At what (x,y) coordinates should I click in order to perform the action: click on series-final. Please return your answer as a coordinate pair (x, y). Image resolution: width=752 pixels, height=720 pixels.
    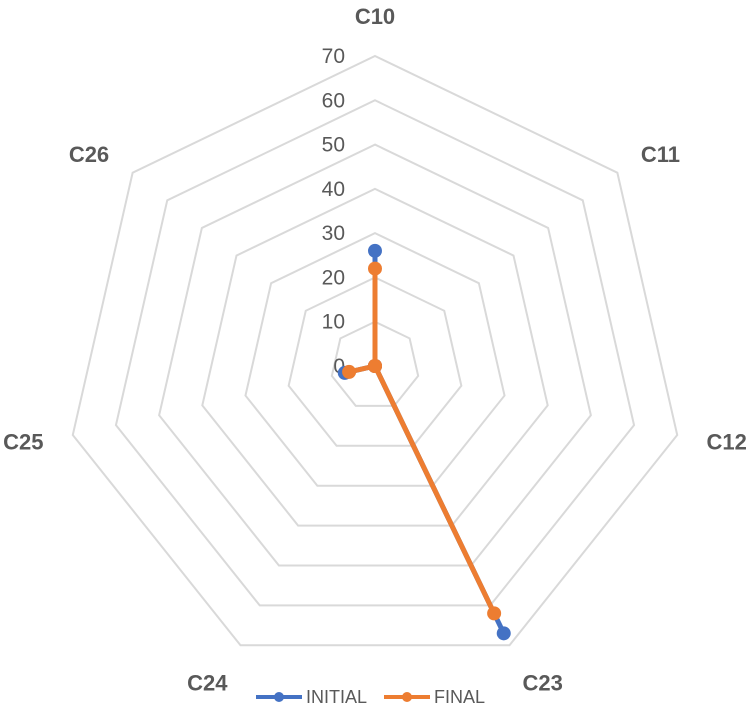
    Looking at the image, I should click on (422, 441).